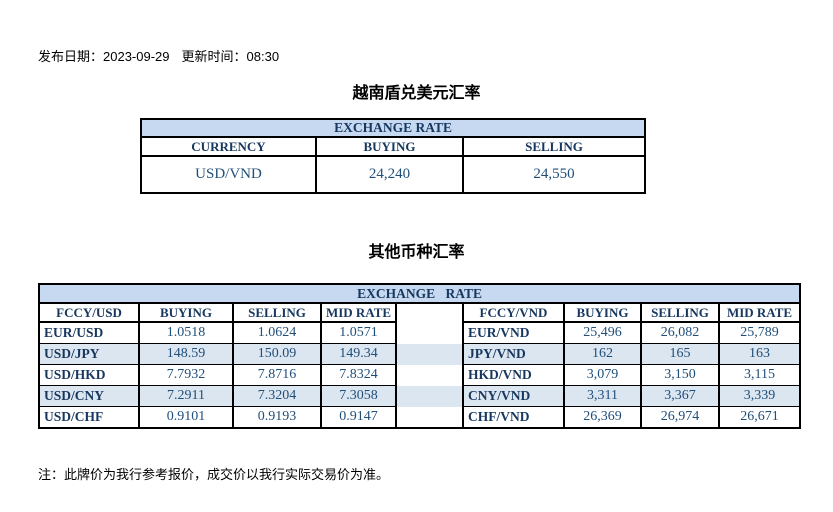 The width and height of the screenshot is (833, 512). I want to click on rate-value-cell: 165, so click(680, 354).